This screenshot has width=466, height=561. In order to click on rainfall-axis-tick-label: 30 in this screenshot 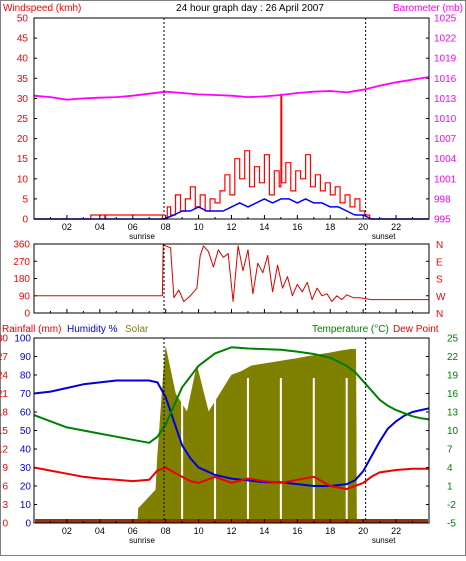, I will do `click(4, 339)`.